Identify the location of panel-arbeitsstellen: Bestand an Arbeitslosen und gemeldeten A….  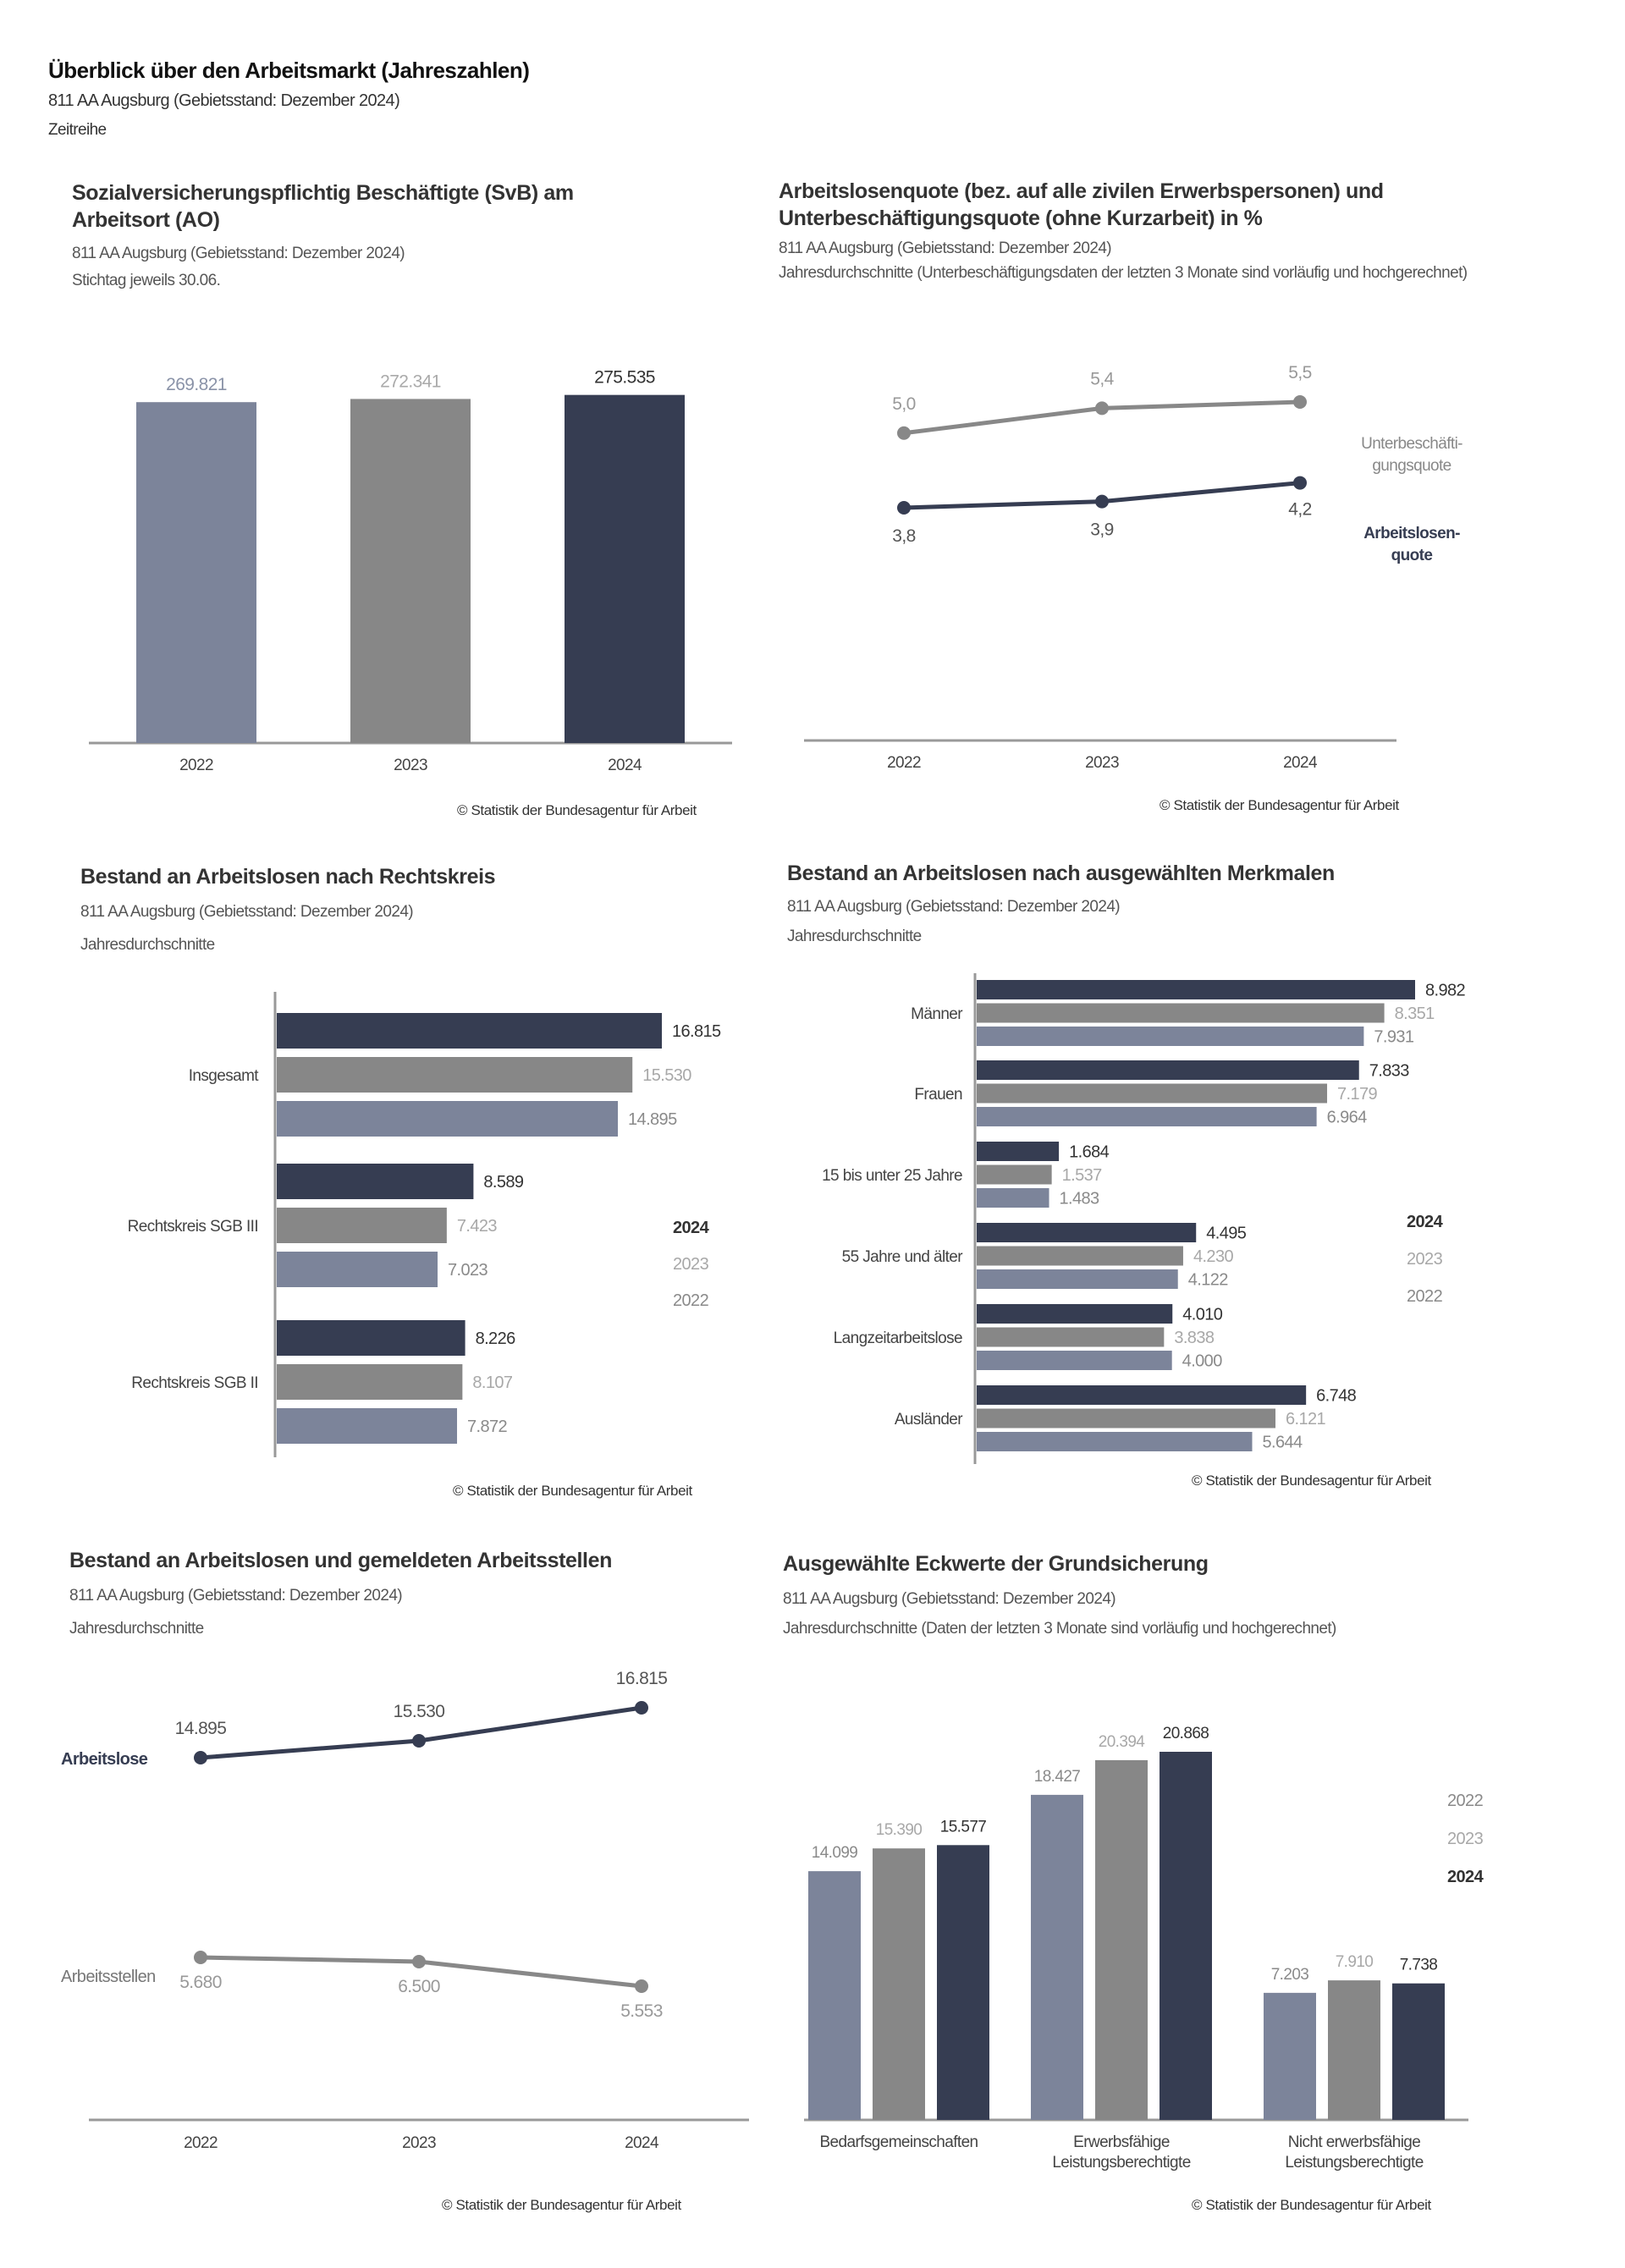
(407, 1594).